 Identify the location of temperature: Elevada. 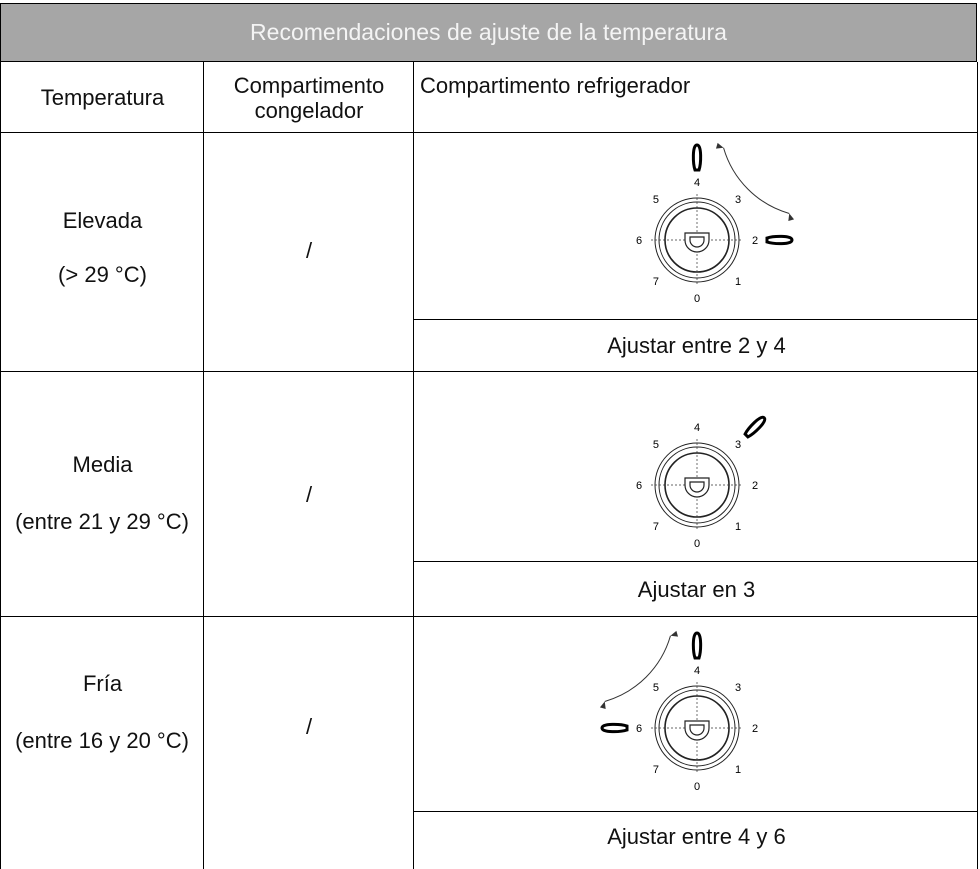
(102, 220).